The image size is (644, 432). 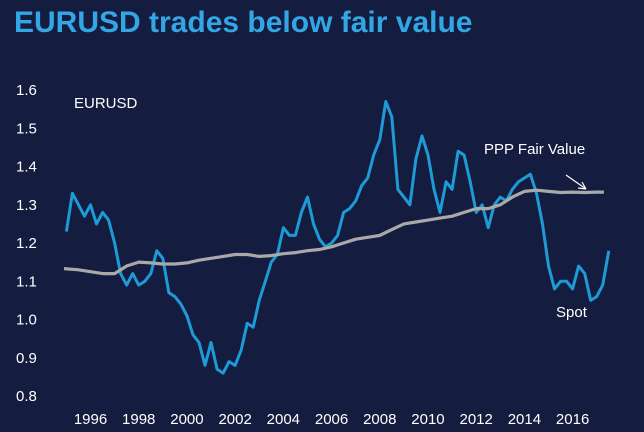 I want to click on spot-label: Spot, so click(x=572, y=312).